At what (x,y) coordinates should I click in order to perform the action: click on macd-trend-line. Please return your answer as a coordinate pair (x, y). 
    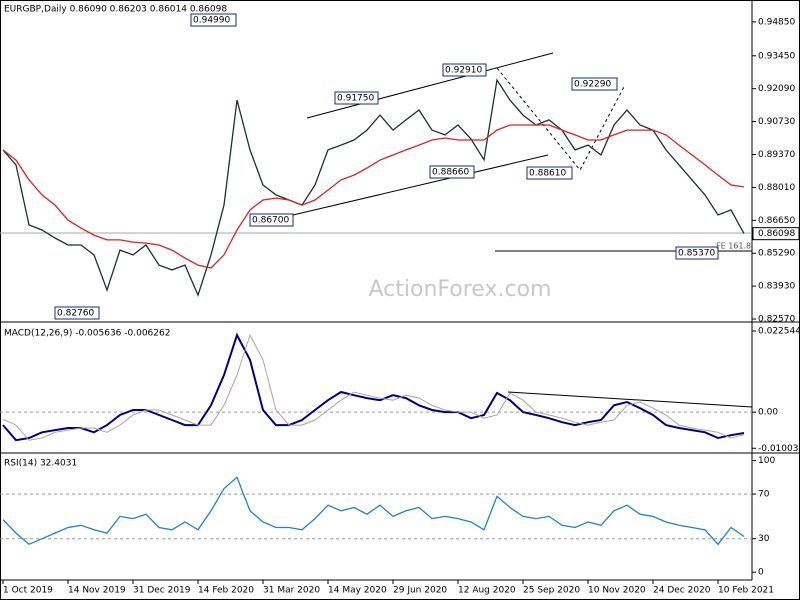
    Looking at the image, I should click on (630, 399).